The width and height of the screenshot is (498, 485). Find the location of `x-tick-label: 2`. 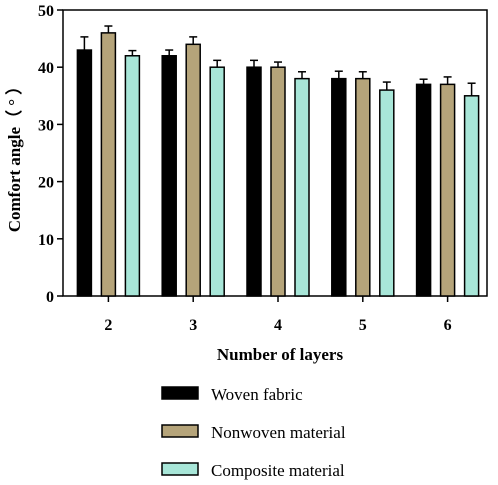

x-tick-label: 2 is located at coordinates (108, 325).